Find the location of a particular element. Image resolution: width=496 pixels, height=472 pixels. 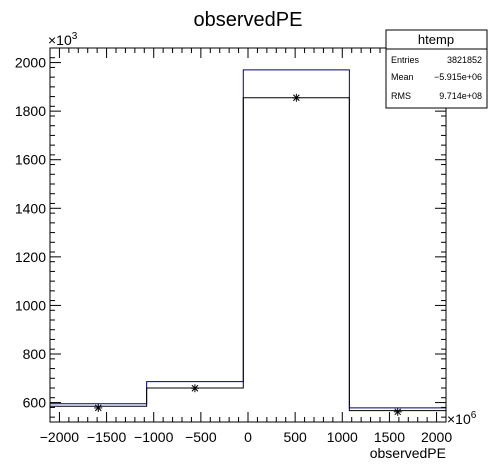

y-tick-label: 1400 is located at coordinates (30, 208).